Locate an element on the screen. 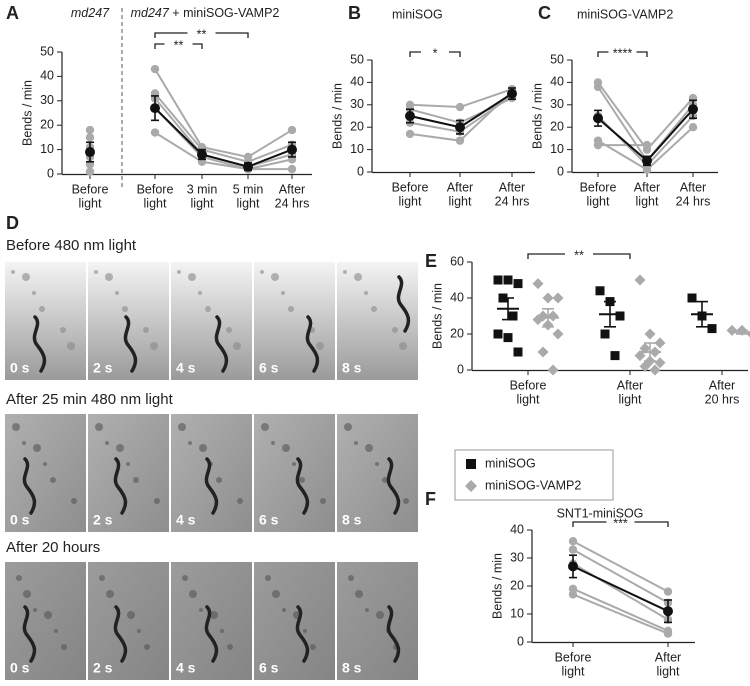 The width and height of the screenshot is (750, 686). x-tick-label: 3 min is located at coordinates (202, 189).